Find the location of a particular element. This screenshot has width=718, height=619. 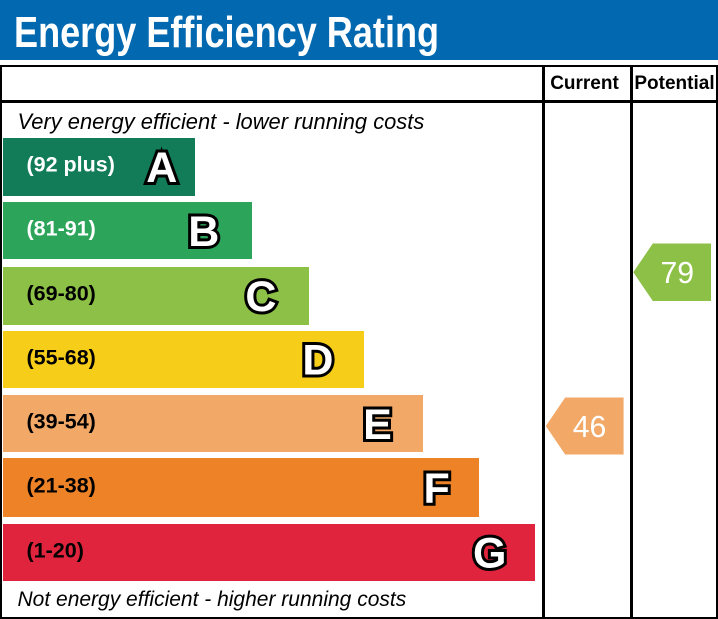

svg-text: D is located at coordinates (317, 361).